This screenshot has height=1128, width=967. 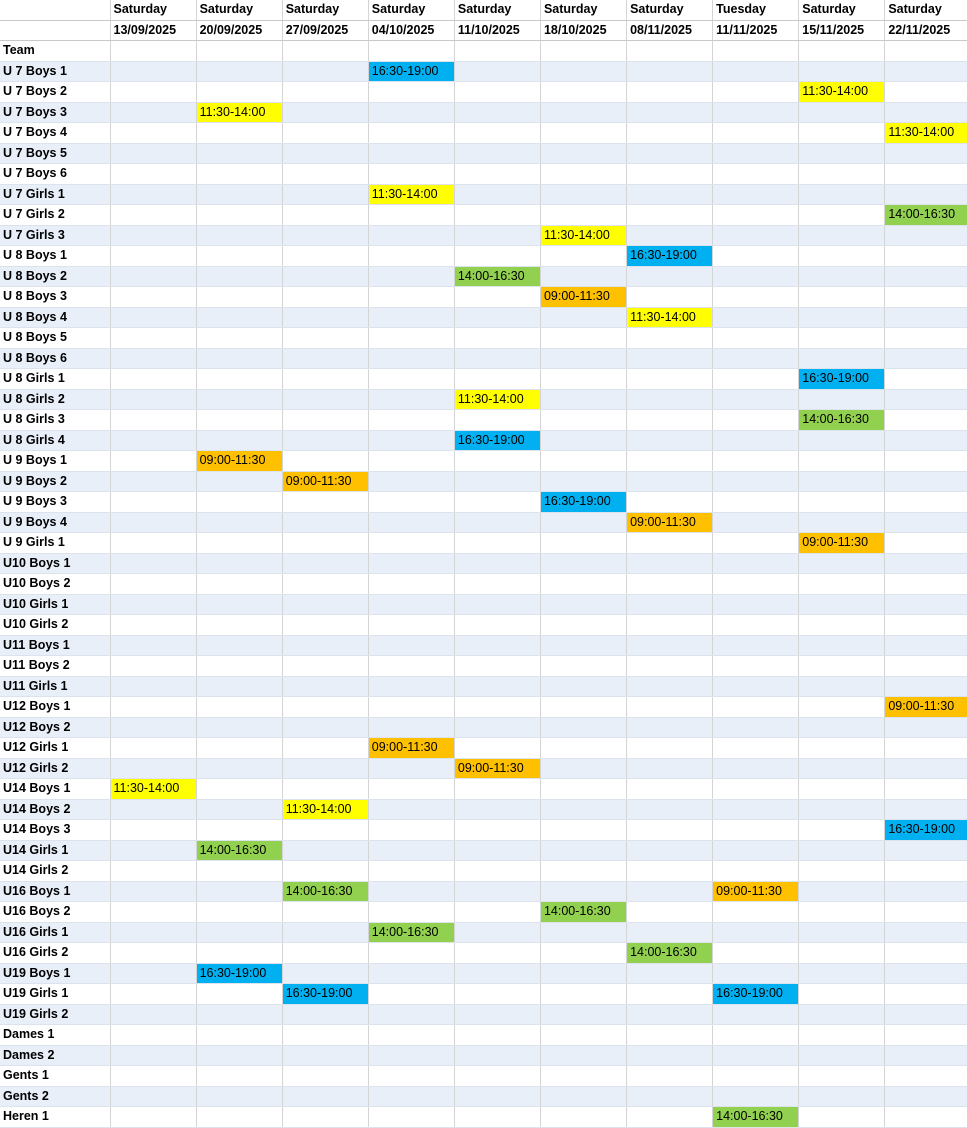 I want to click on team-name-cell: U14 Girls 1, so click(x=55, y=850).